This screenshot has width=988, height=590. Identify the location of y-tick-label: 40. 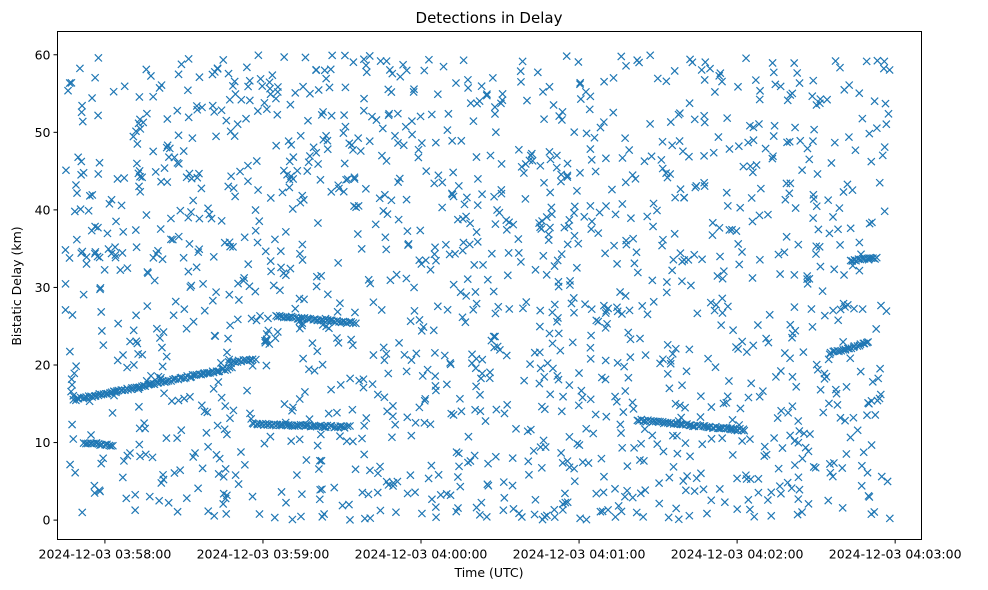
(43, 209).